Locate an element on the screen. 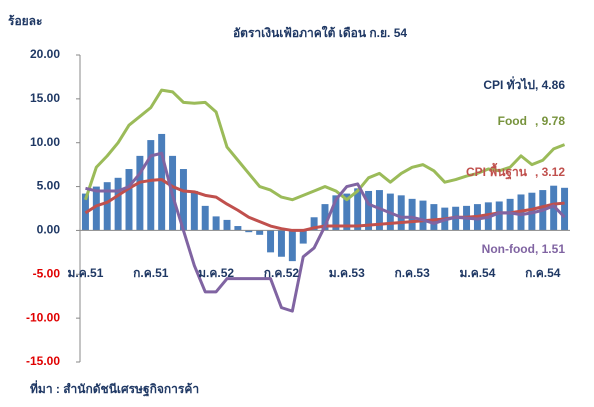  x-tick-label: ม.ค.54 is located at coordinates (477, 273).